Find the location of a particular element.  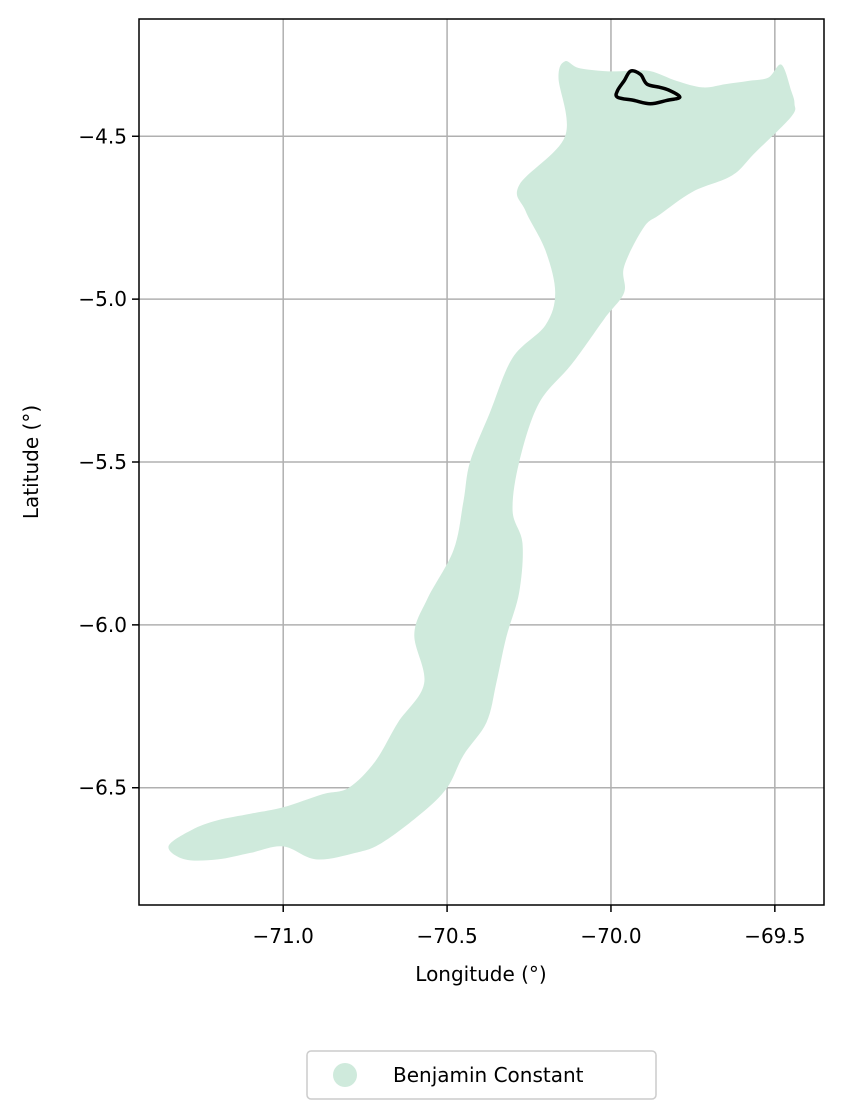

y-axis-ticks: −4.5 −5.0 −5.5 −6.0 −6.5 is located at coordinates (108, 462).